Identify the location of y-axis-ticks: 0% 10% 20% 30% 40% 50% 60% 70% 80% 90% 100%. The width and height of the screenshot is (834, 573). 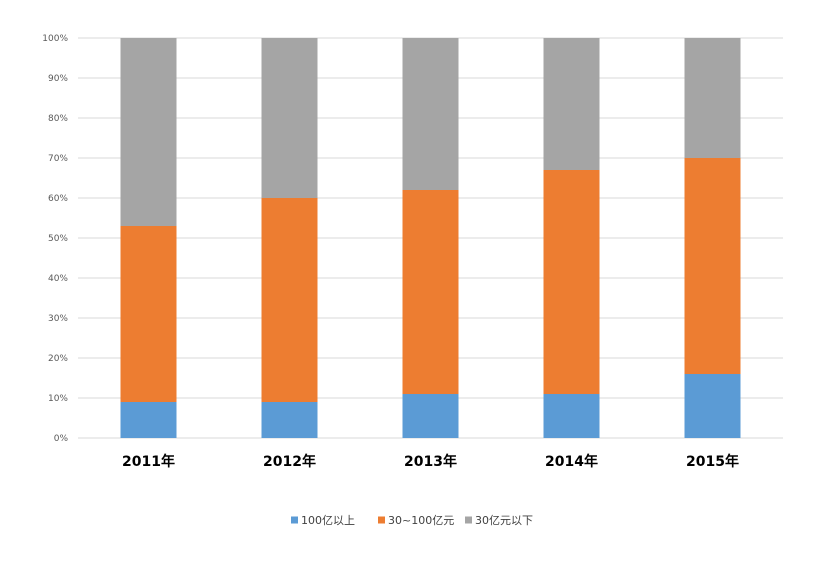
(55, 239).